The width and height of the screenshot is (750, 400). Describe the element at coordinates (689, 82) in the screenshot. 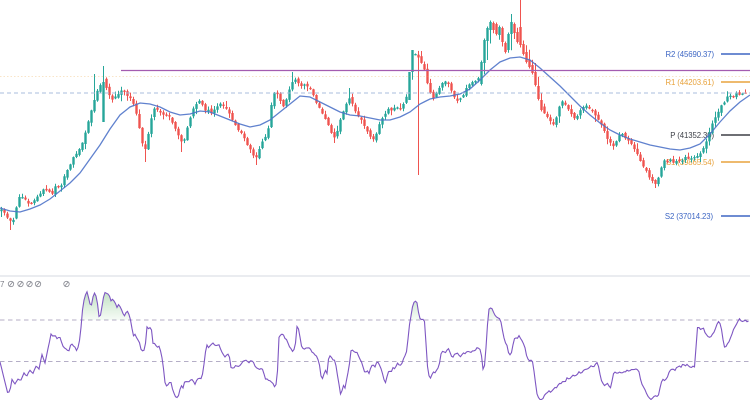

I see `svg-text: R1 (44203.61)` at that location.